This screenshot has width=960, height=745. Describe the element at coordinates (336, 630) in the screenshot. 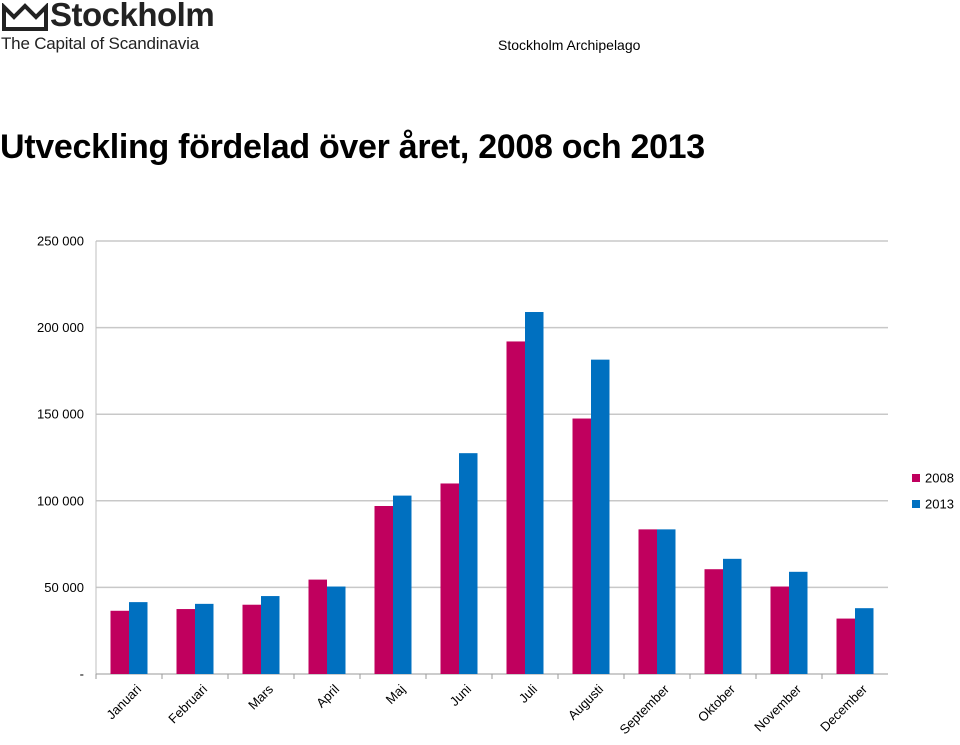

I see `bar-2013-april` at that location.